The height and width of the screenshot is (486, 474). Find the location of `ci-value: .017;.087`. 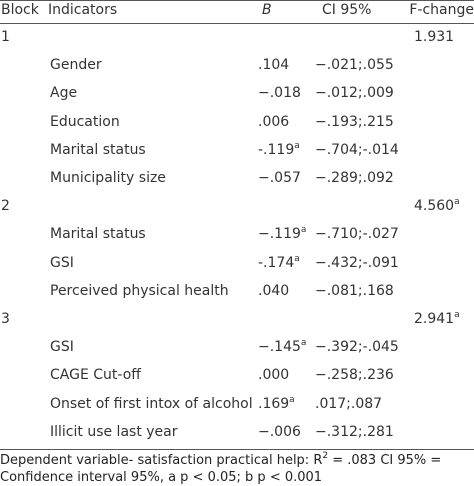

ci-value: .017;.087 is located at coordinates (348, 404).